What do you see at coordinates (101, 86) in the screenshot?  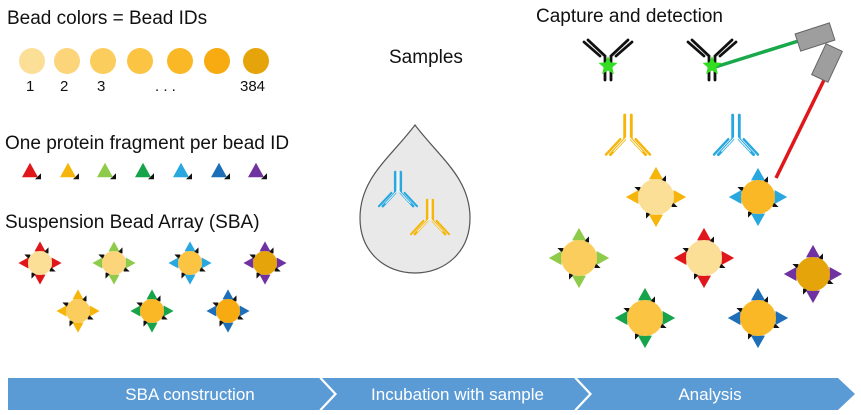 I see `bead-number-3: 3` at bounding box center [101, 86].